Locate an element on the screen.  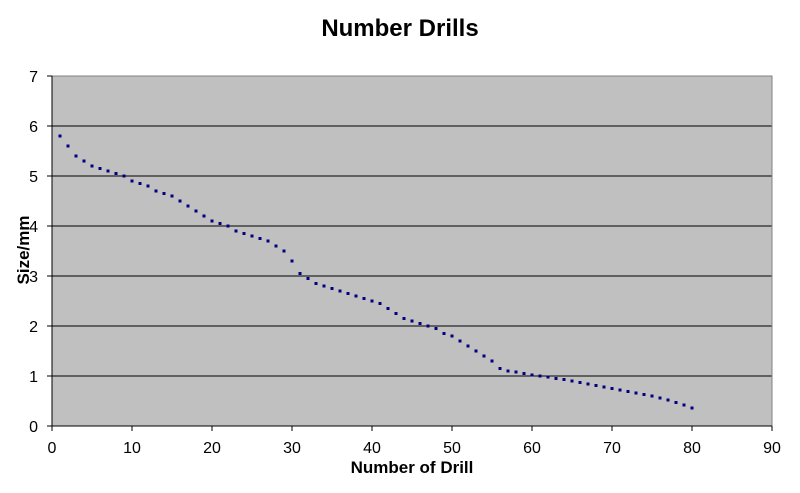
x-tick-label: 30 is located at coordinates (292, 448).